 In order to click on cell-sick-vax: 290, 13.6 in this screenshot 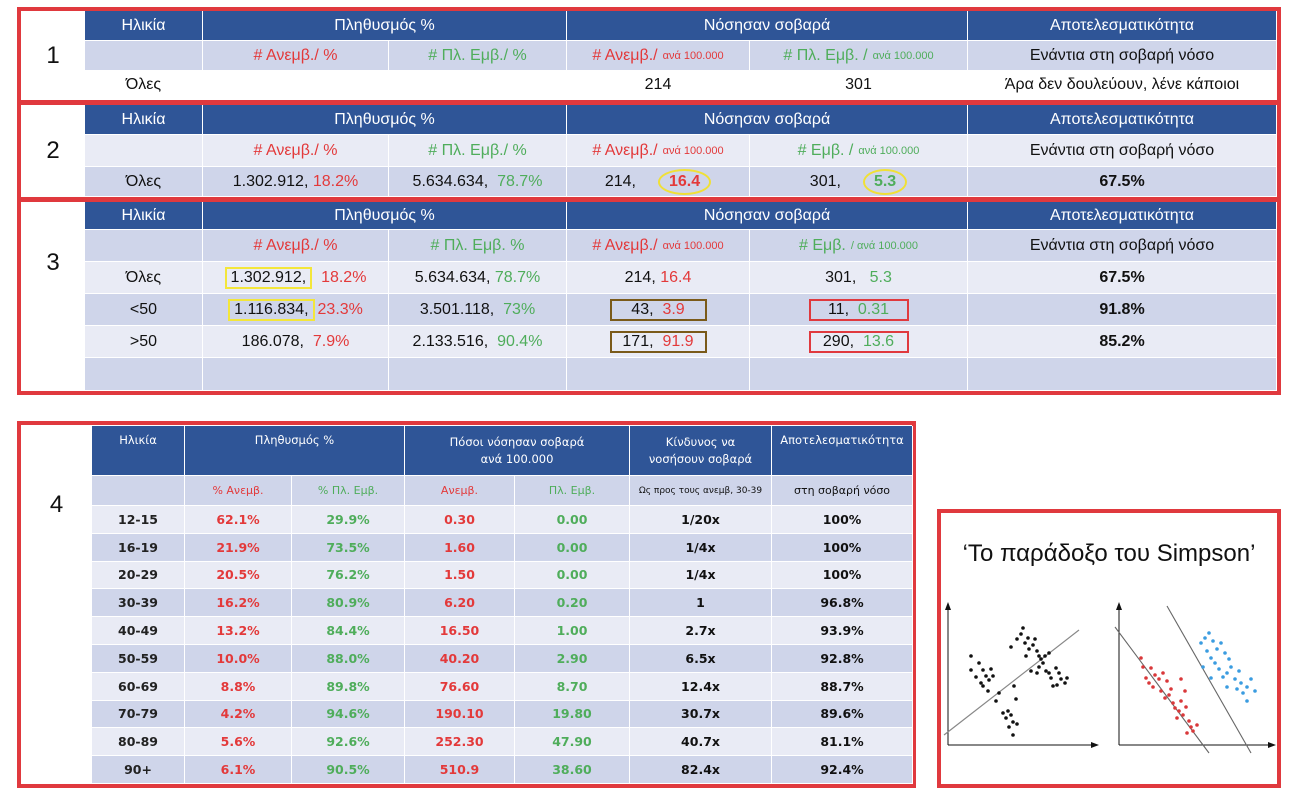, I will do `click(859, 342)`.